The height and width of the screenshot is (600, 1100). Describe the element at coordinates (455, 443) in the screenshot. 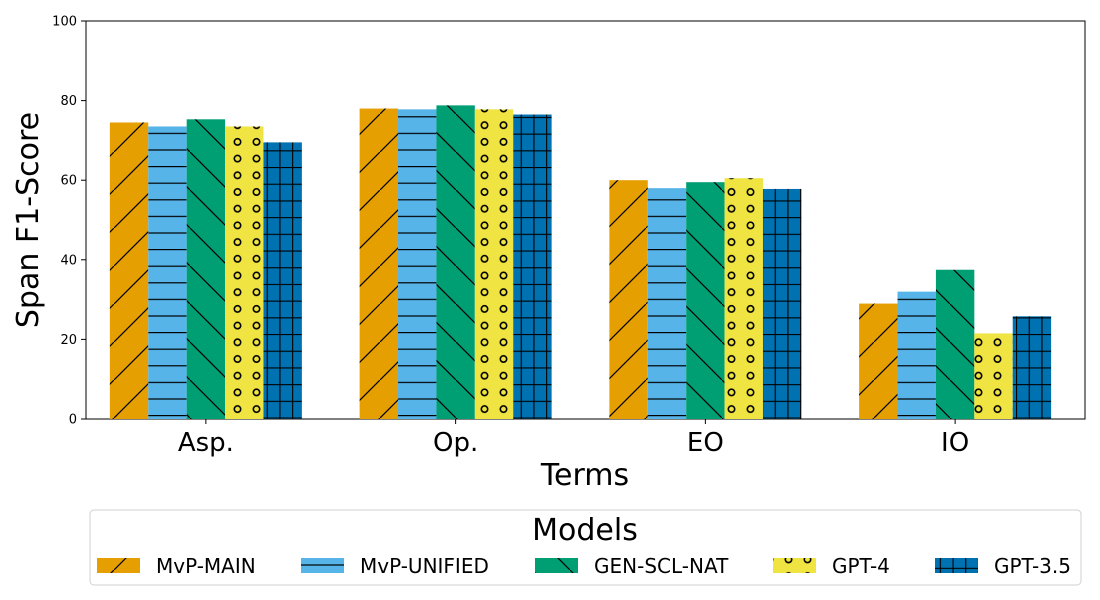

I see `x-tick-label: Op.` at that location.